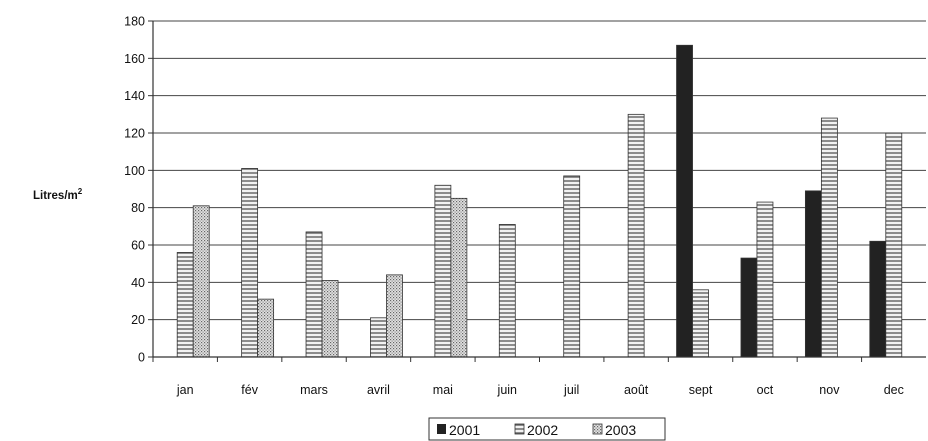 Image resolution: width=928 pixels, height=441 pixels. I want to click on x-category-label: juil, so click(571, 390).